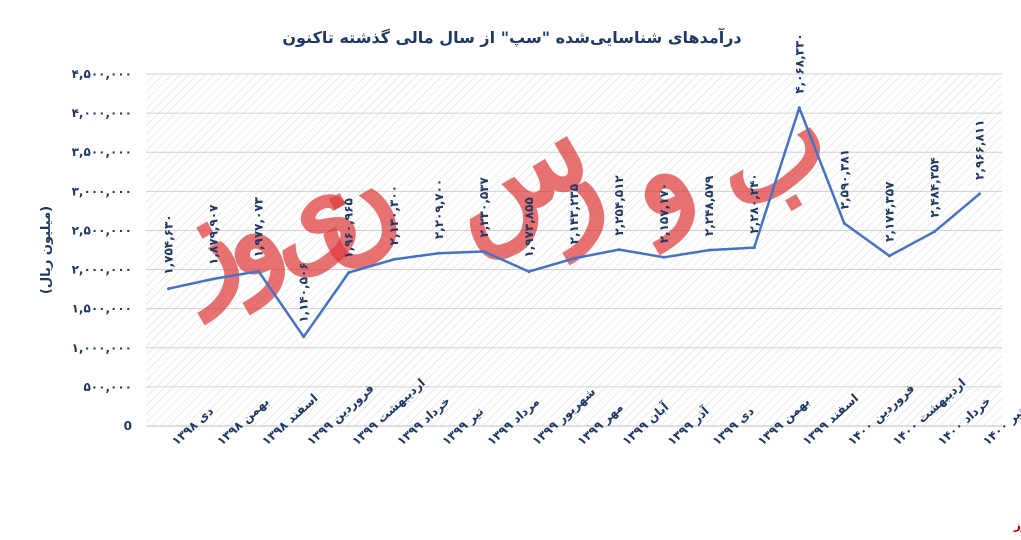  Describe the element at coordinates (934, 187) in the screenshot. I see `data-label: ۲,۴۸۴,۳۵۴` at that location.